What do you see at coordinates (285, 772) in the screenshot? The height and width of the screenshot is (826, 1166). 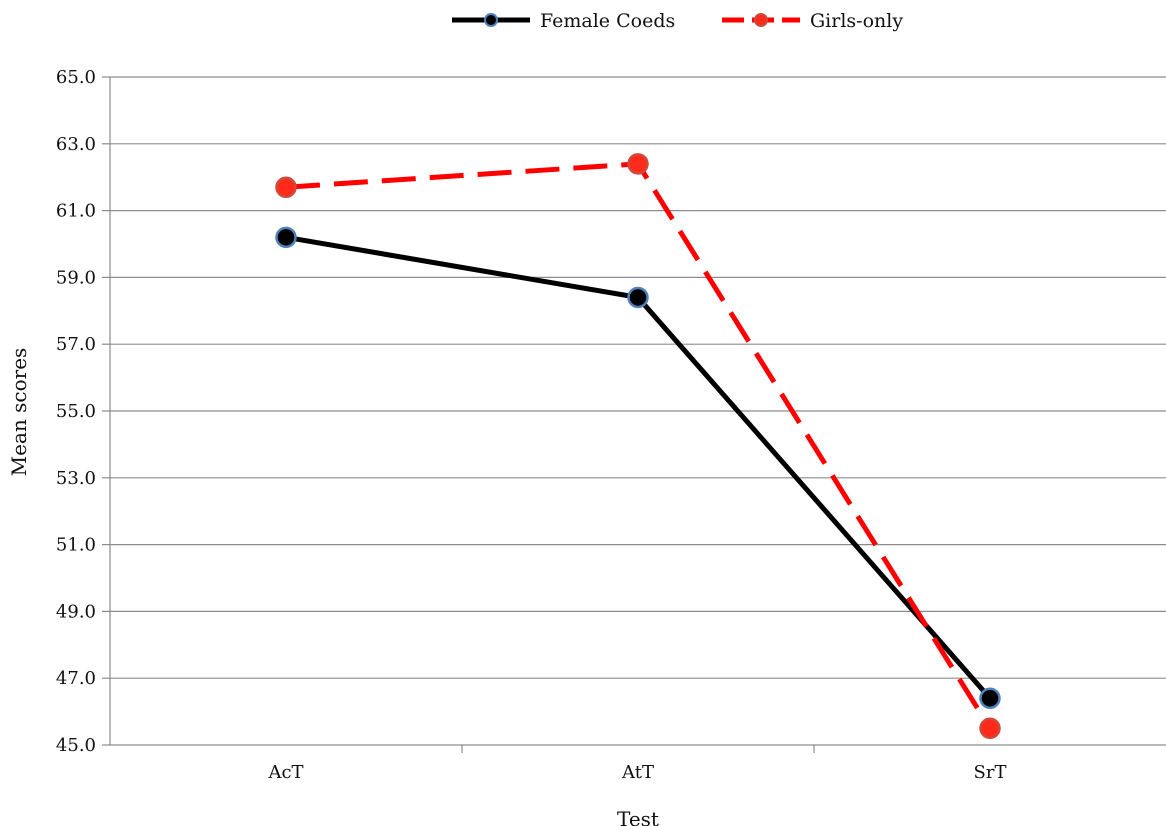 I see `x-tick-label: AcT` at bounding box center [285, 772].